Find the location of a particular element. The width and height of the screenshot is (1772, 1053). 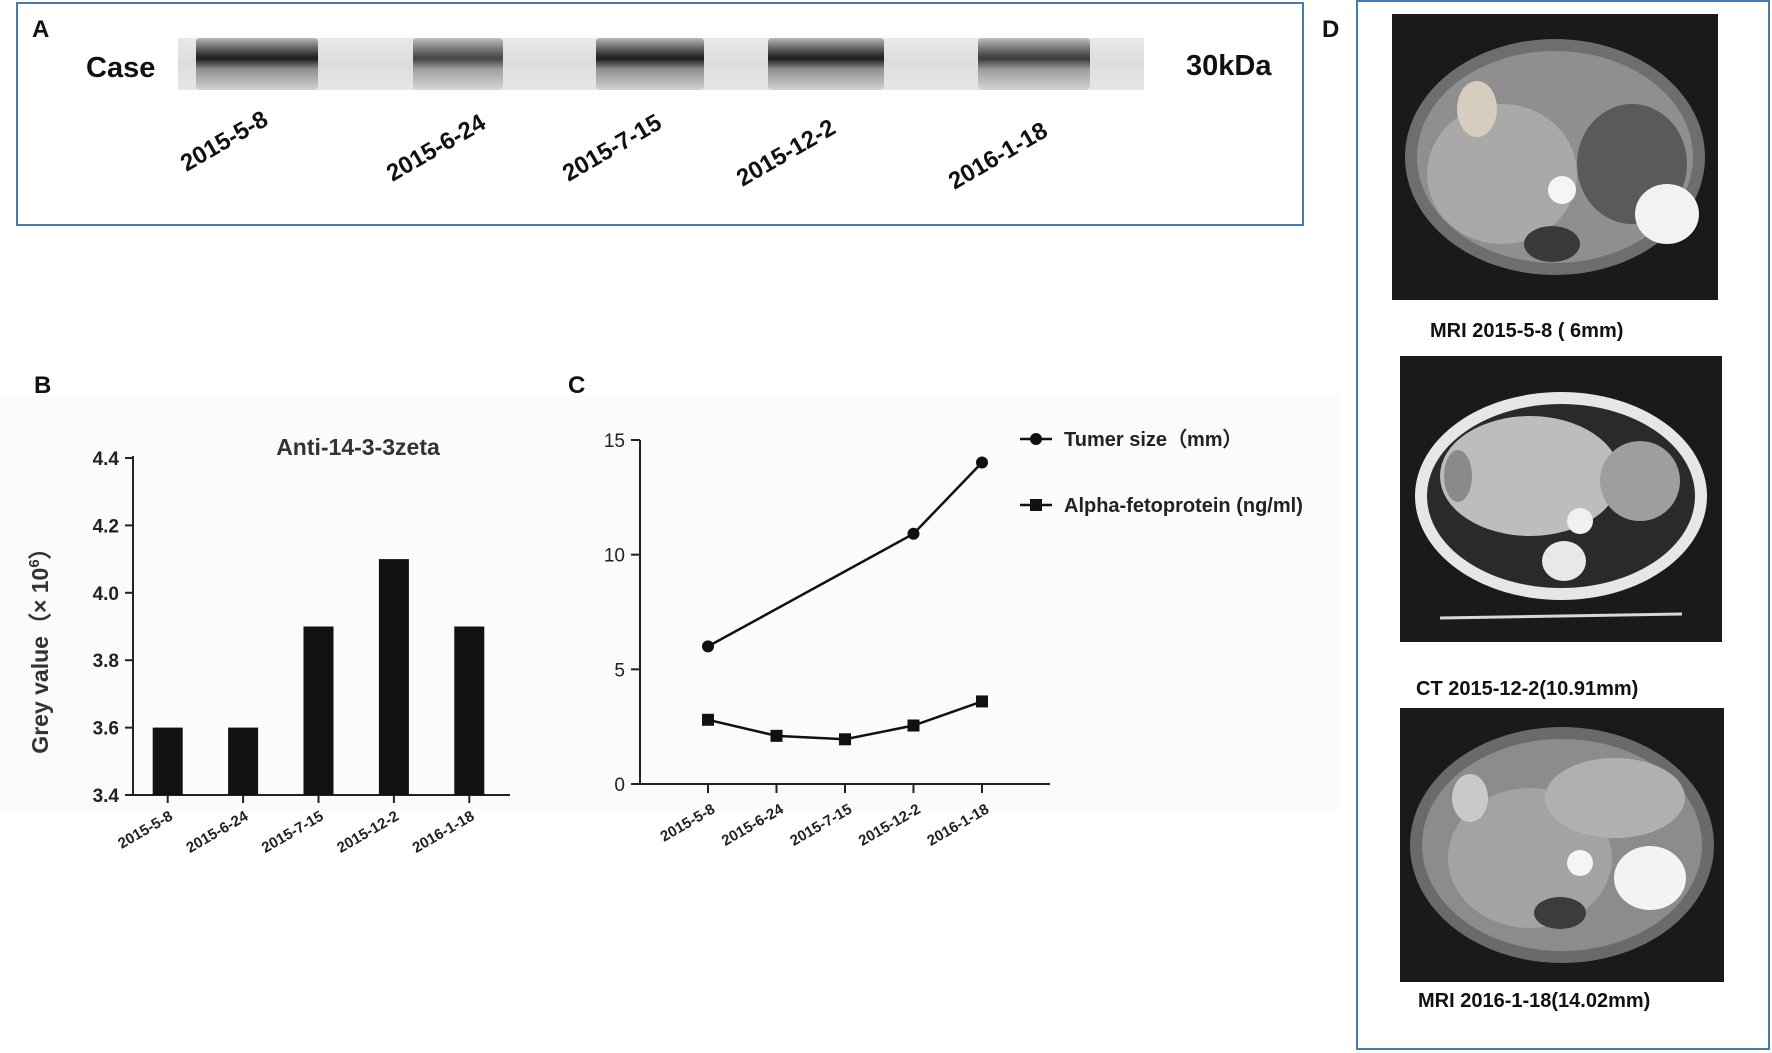

panel-b-letter: B is located at coordinates (43, 385).